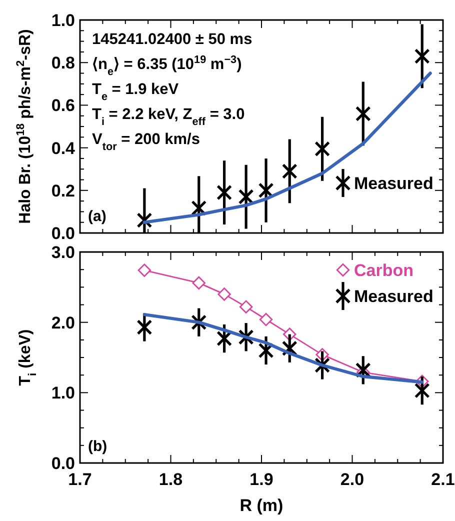 The image size is (455, 521). What do you see at coordinates (63, 322) in the screenshot?
I see `y-tick-label: 2.0` at bounding box center [63, 322].